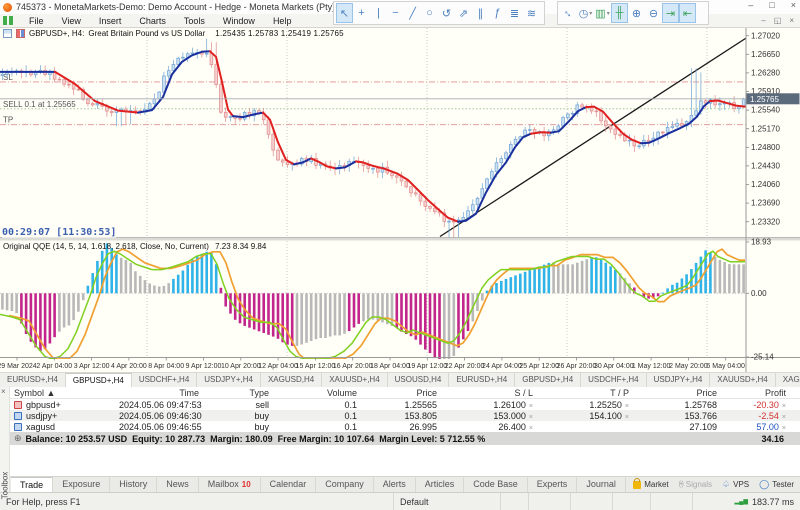 This screenshot has height=510, width=800. What do you see at coordinates (18, 366) in the screenshot?
I see `svg-text: 29 Mar 2024` at bounding box center [18, 366].